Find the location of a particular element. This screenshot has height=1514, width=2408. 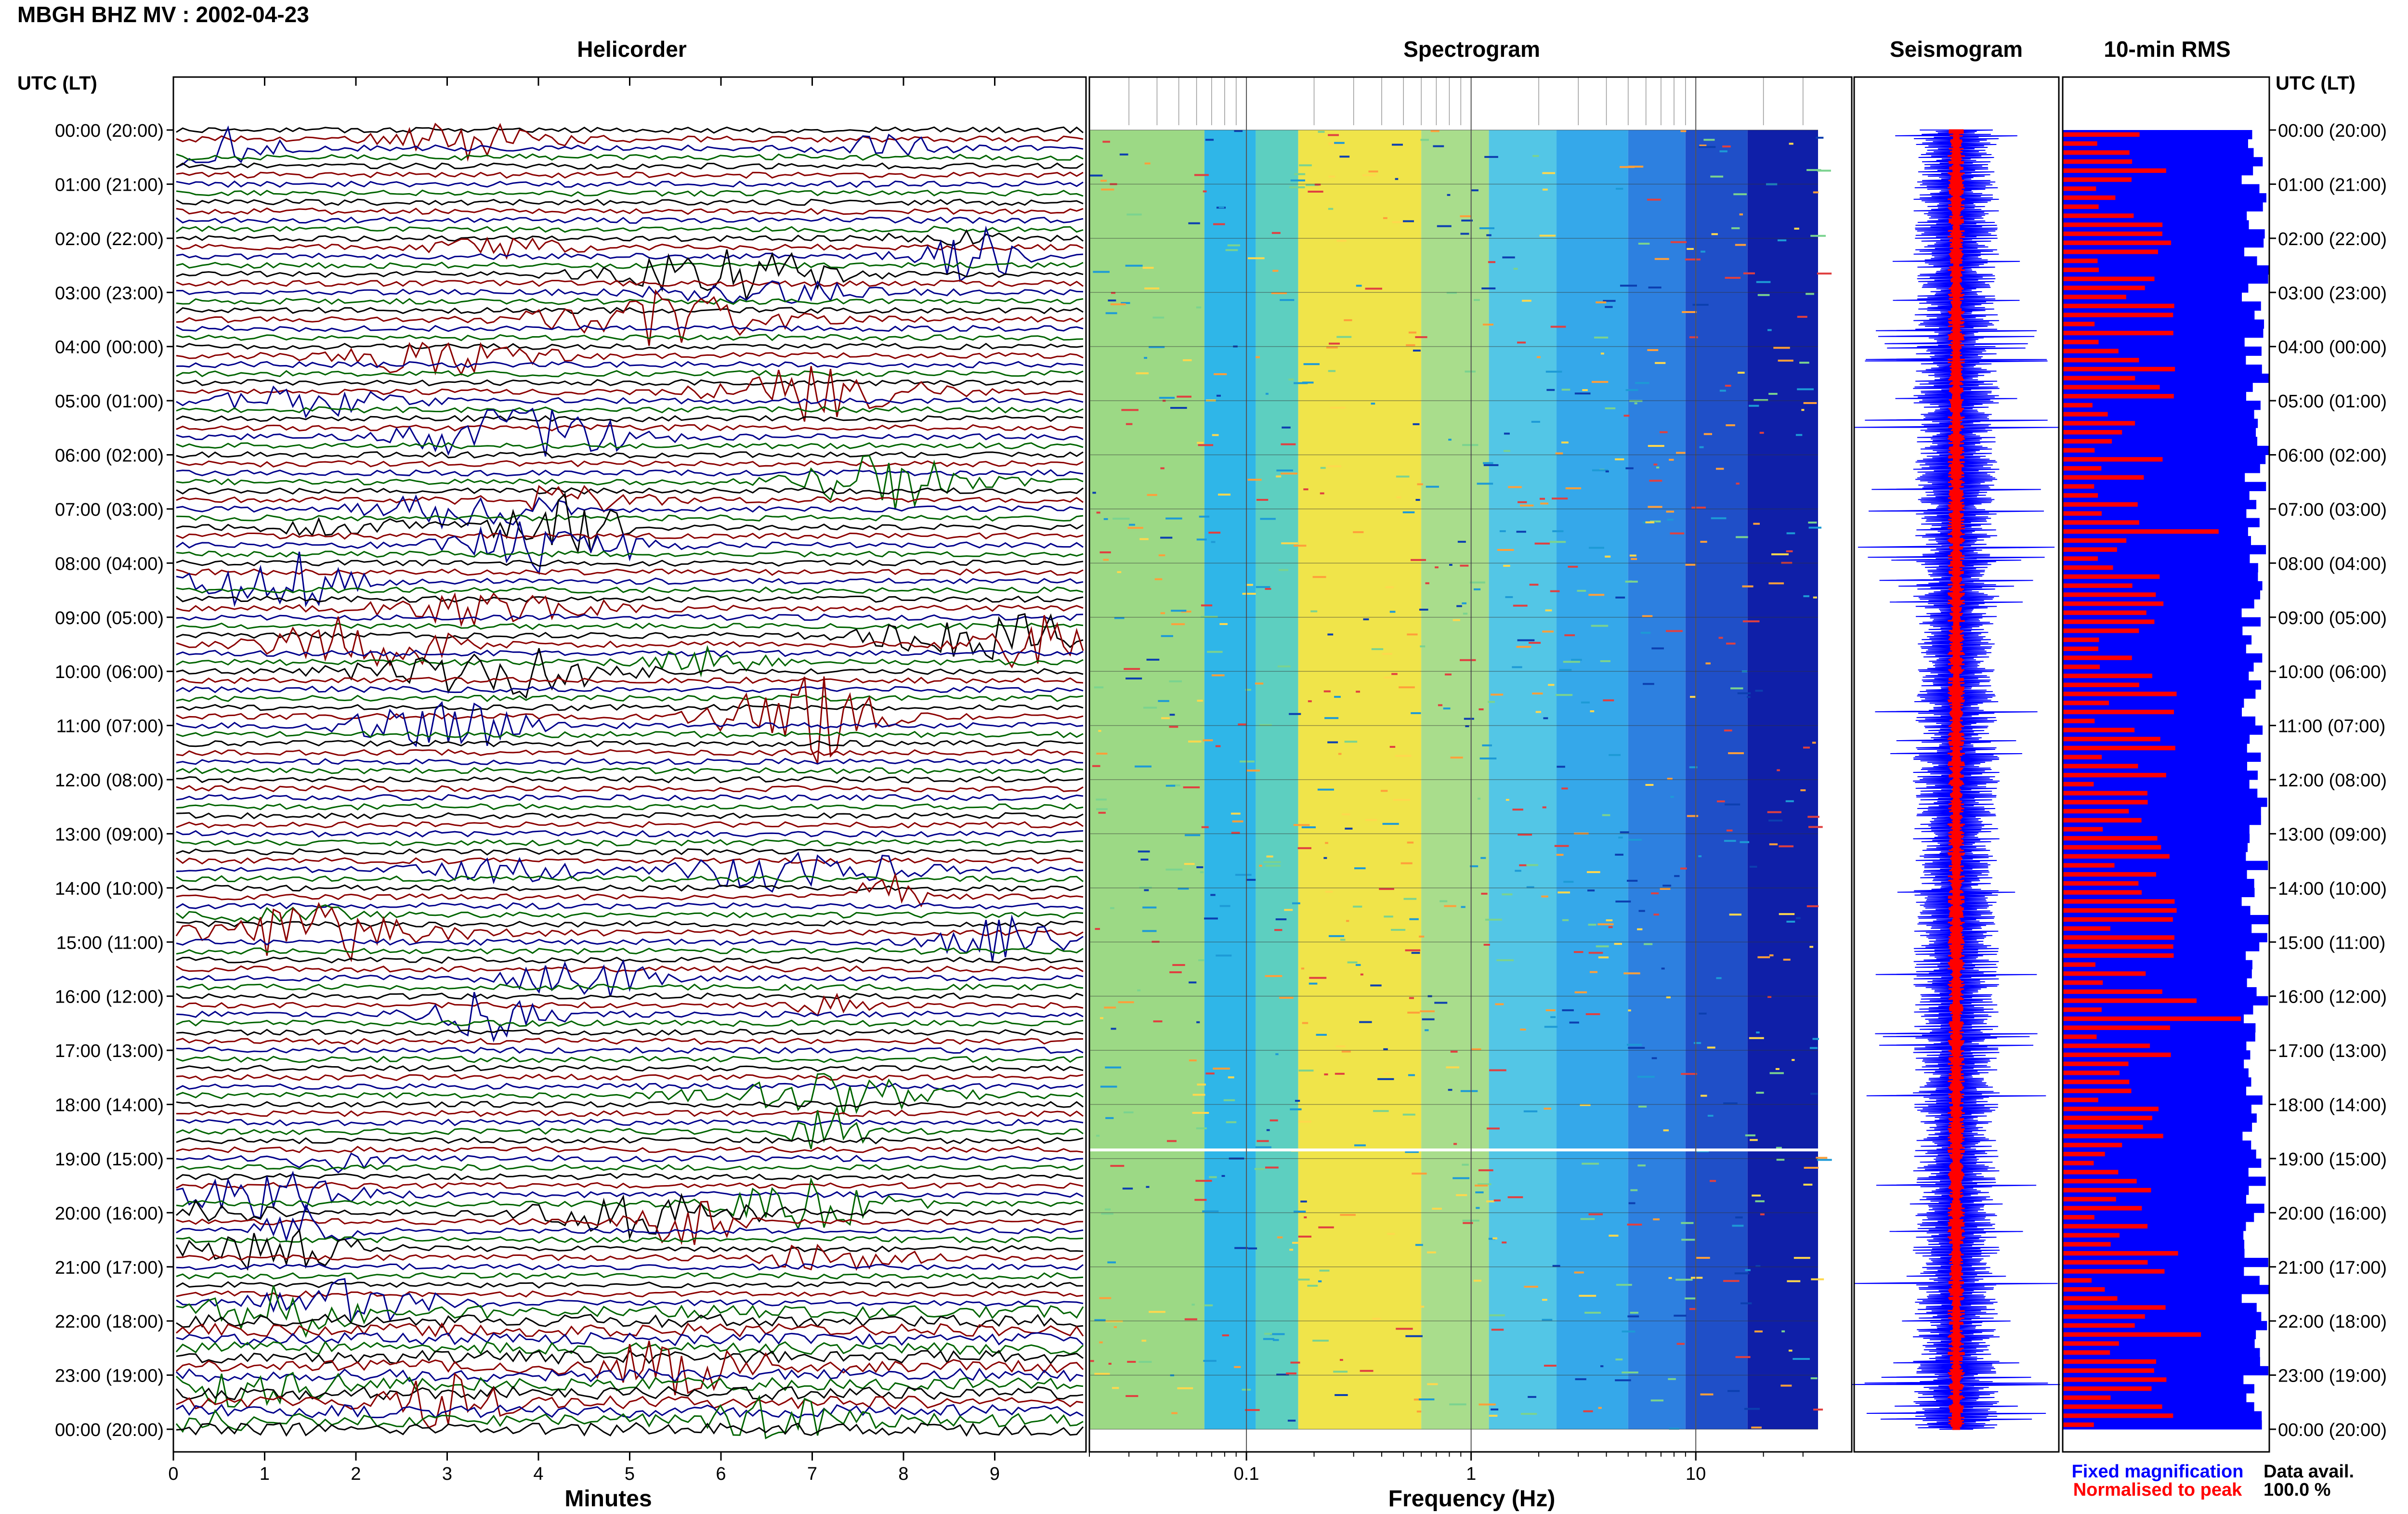

figure-title: MBGH BHZ MV : 2002-04-23 is located at coordinates (163, 14).